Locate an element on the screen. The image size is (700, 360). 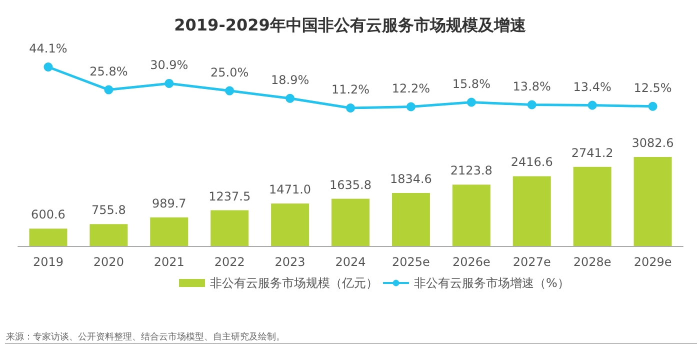
x-tick-label: 2019 is located at coordinates (48, 262).